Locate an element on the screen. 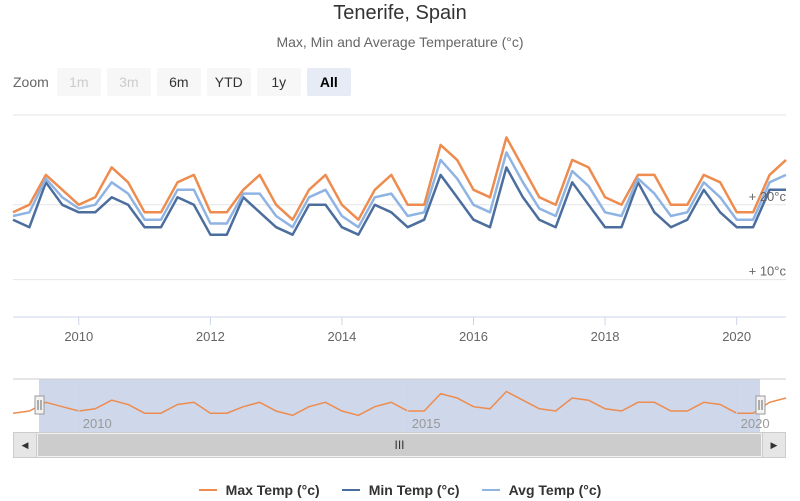 The height and width of the screenshot is (501, 800). legend-item-min: Min Temp (°c) is located at coordinates (400, 490).